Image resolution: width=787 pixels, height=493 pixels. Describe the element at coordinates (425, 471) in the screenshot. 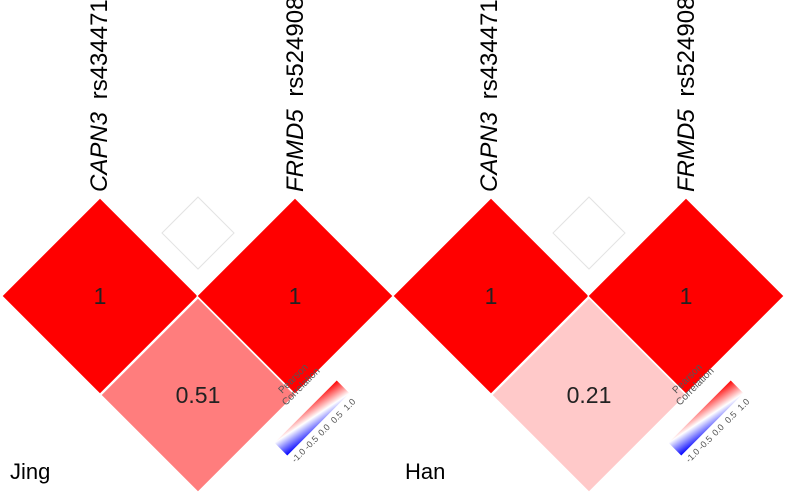

I see `group-label-han: Han` at that location.